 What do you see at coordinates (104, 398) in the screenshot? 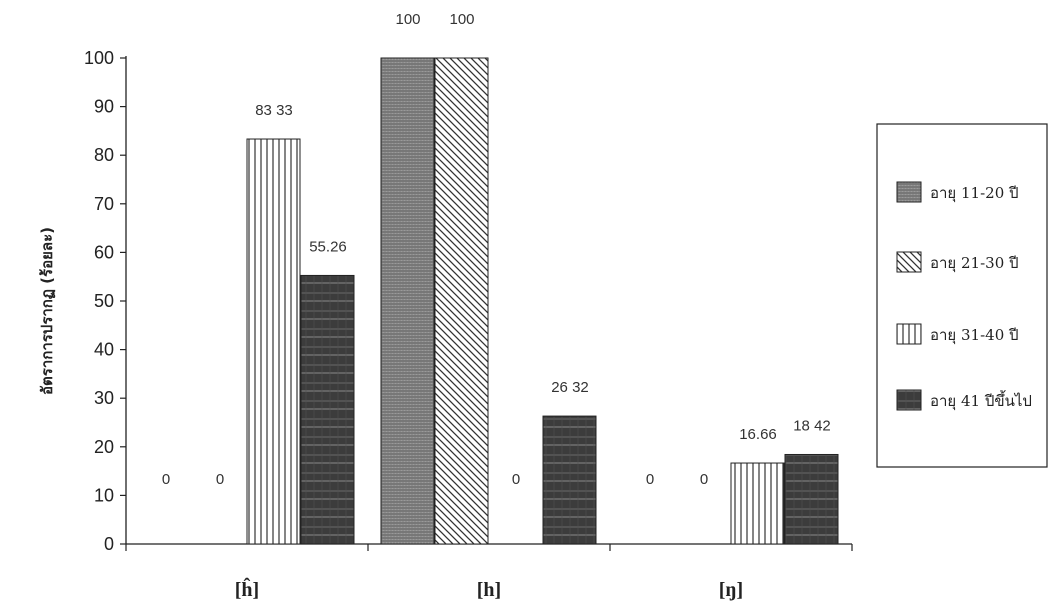
I see `y-tick-label: 30` at bounding box center [104, 398].